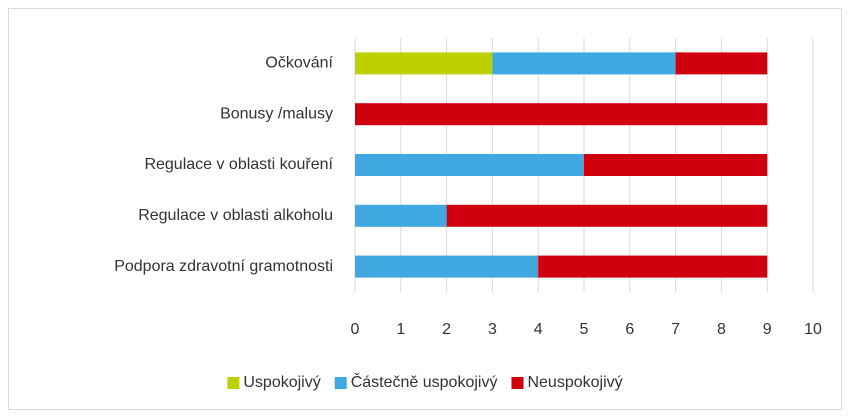  What do you see at coordinates (675, 329) in the screenshot?
I see `x-tick-label: 7` at bounding box center [675, 329].